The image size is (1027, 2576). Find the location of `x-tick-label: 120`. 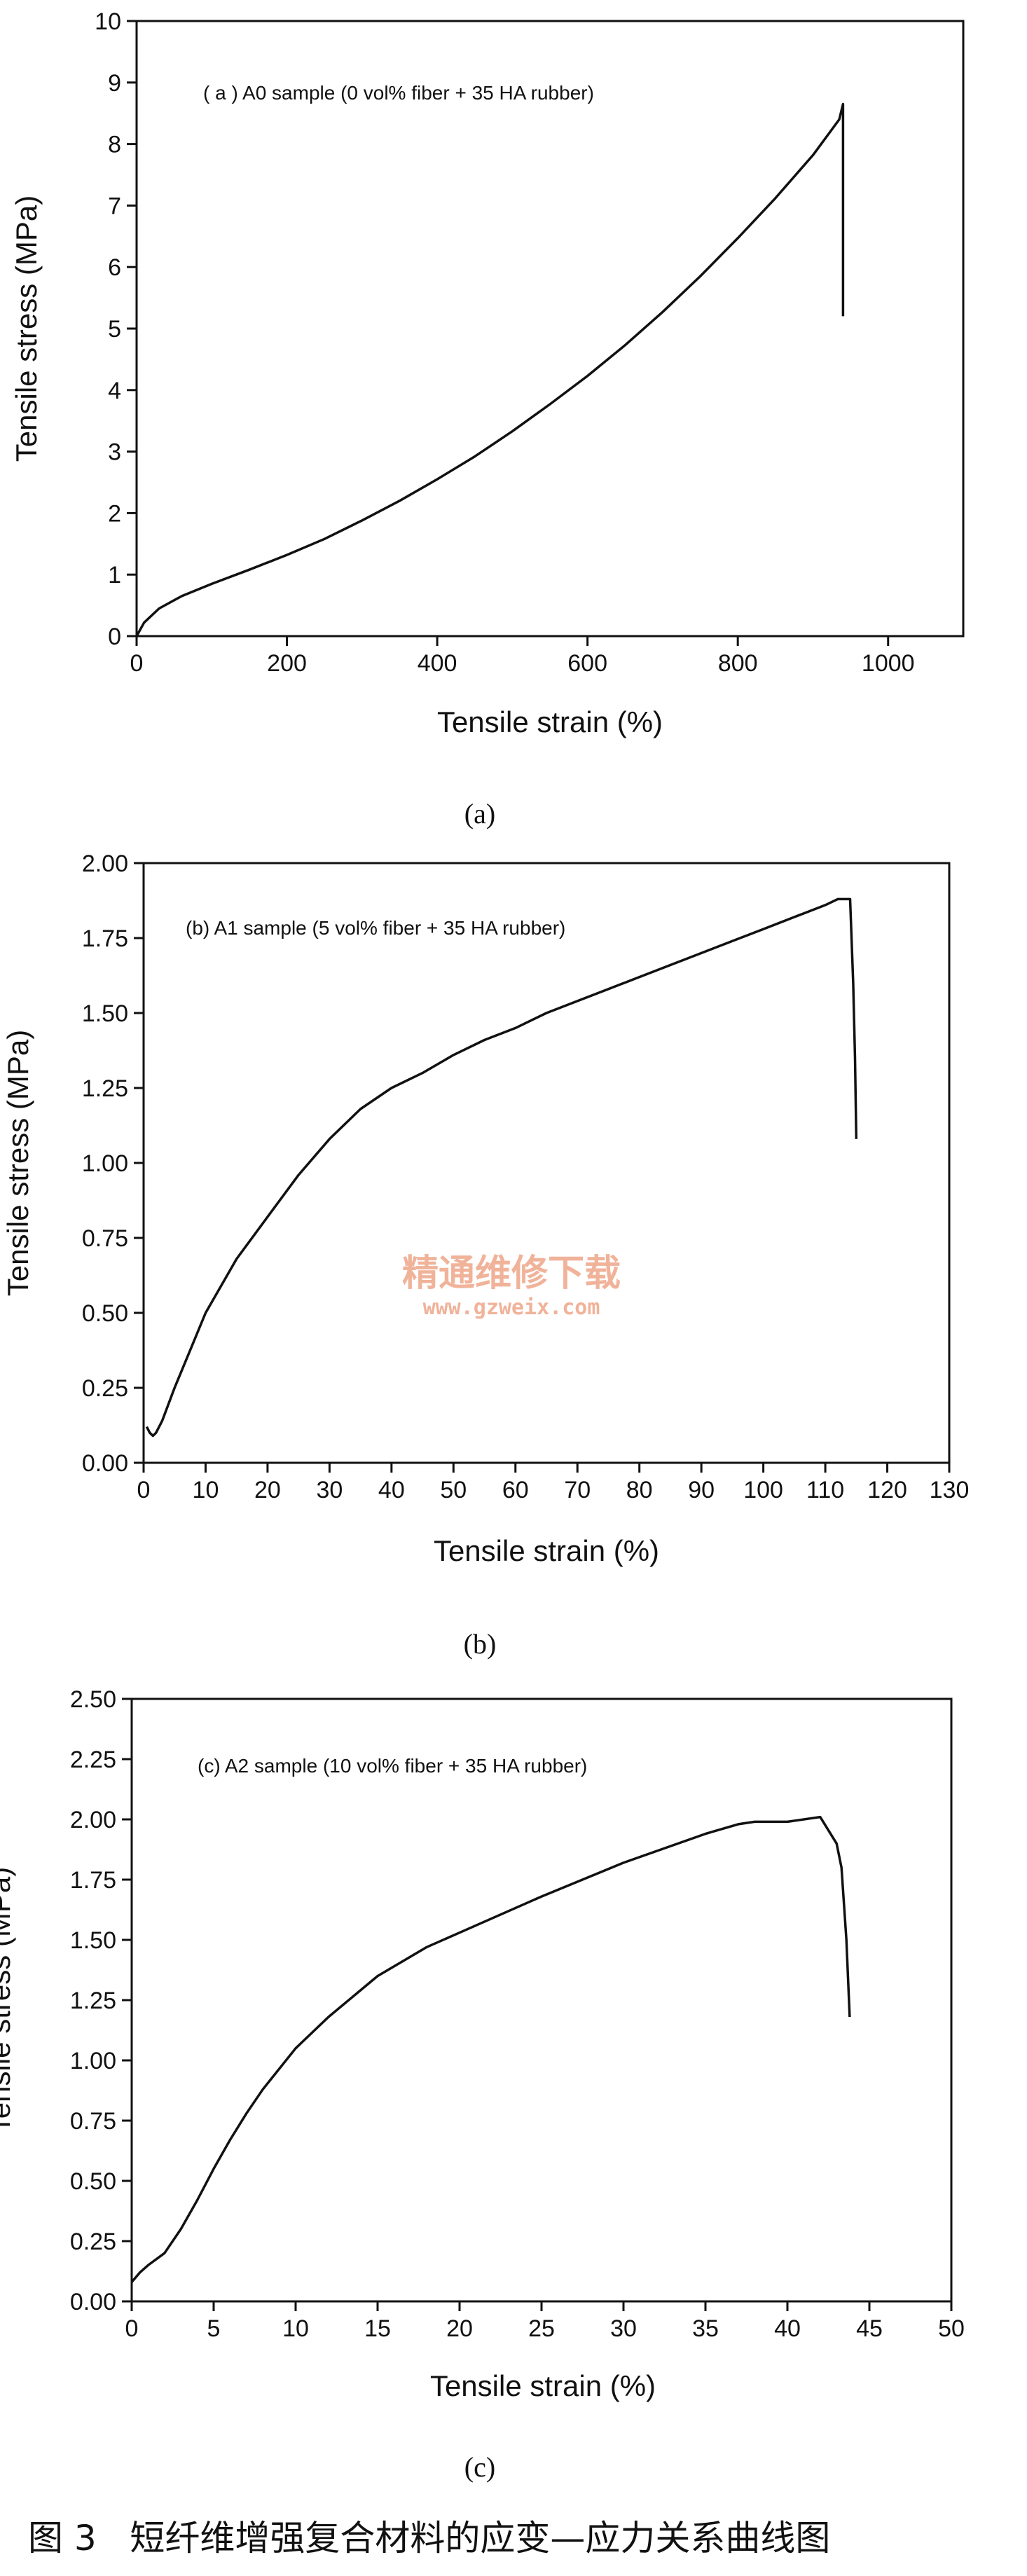

x-tick-label: 120 is located at coordinates (887, 1490).